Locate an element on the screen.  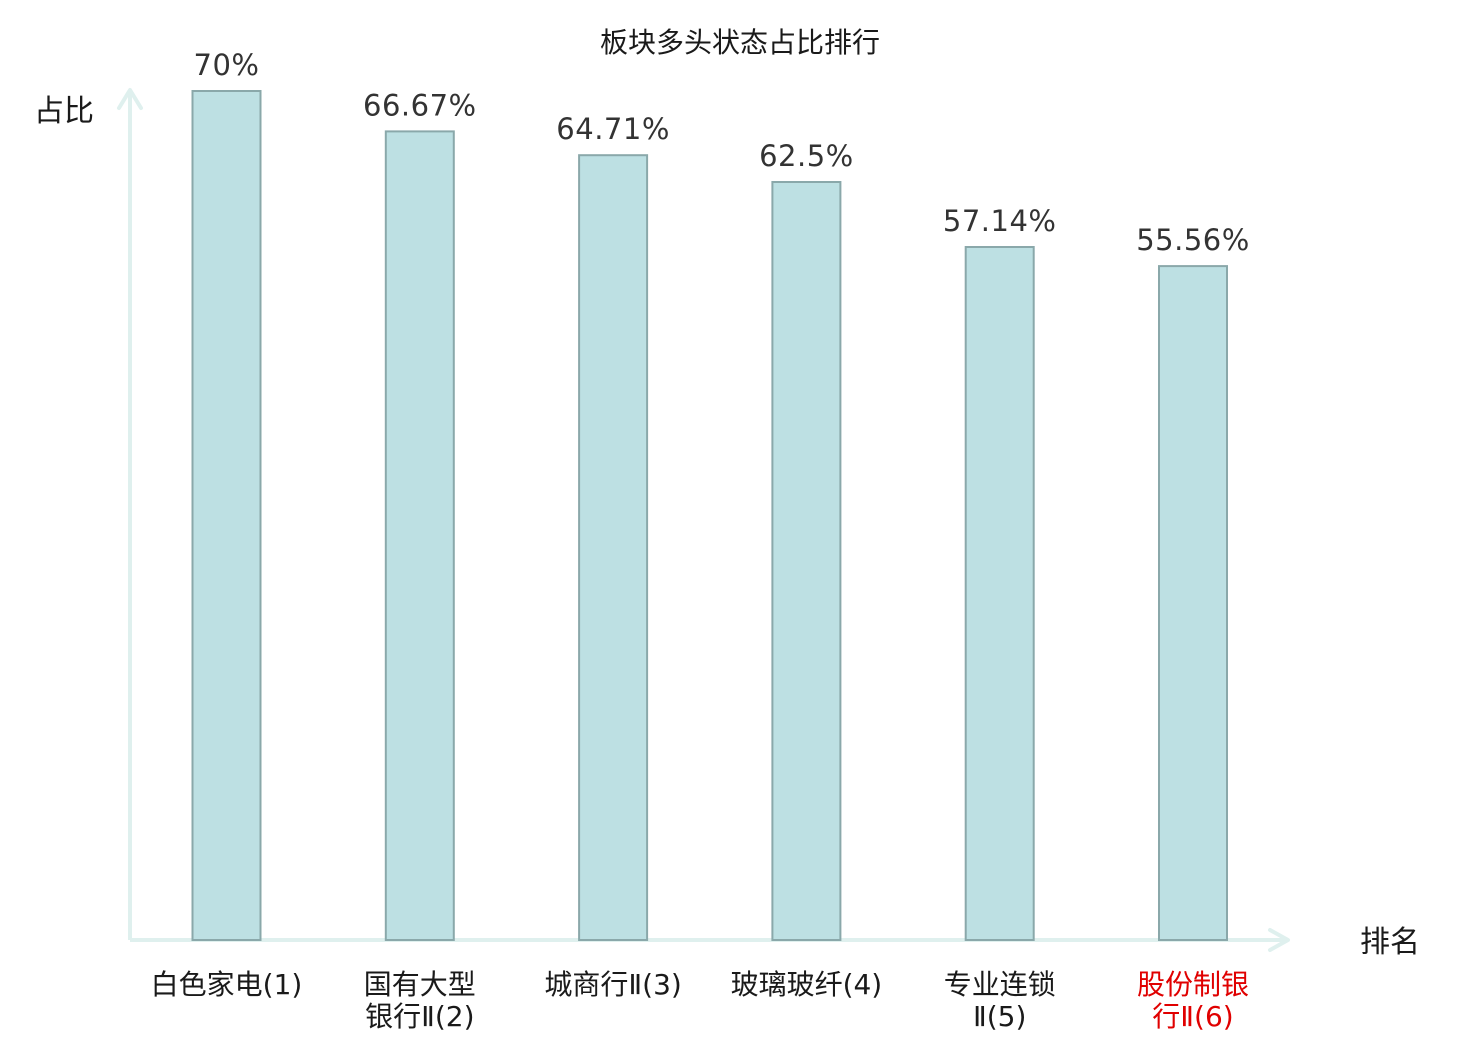
value-label: 57.14% is located at coordinates (1000, 221).